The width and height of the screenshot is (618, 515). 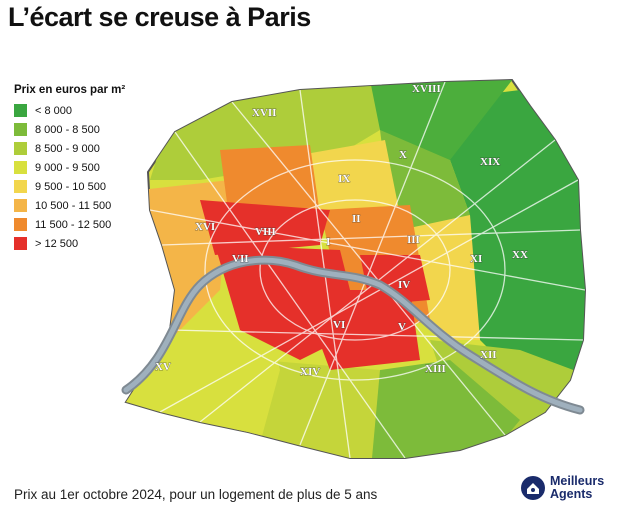 I want to click on arr-label-xiv: XIV, so click(x=310, y=372).